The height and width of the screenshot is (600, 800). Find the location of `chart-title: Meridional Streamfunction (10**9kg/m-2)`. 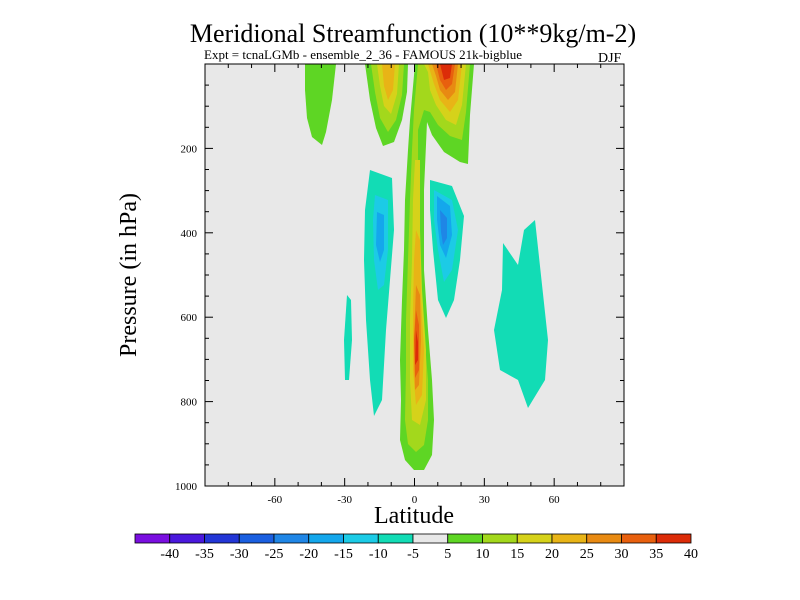

chart-title: Meridional Streamfunction (10**9kg/m-2) is located at coordinates (413, 33).